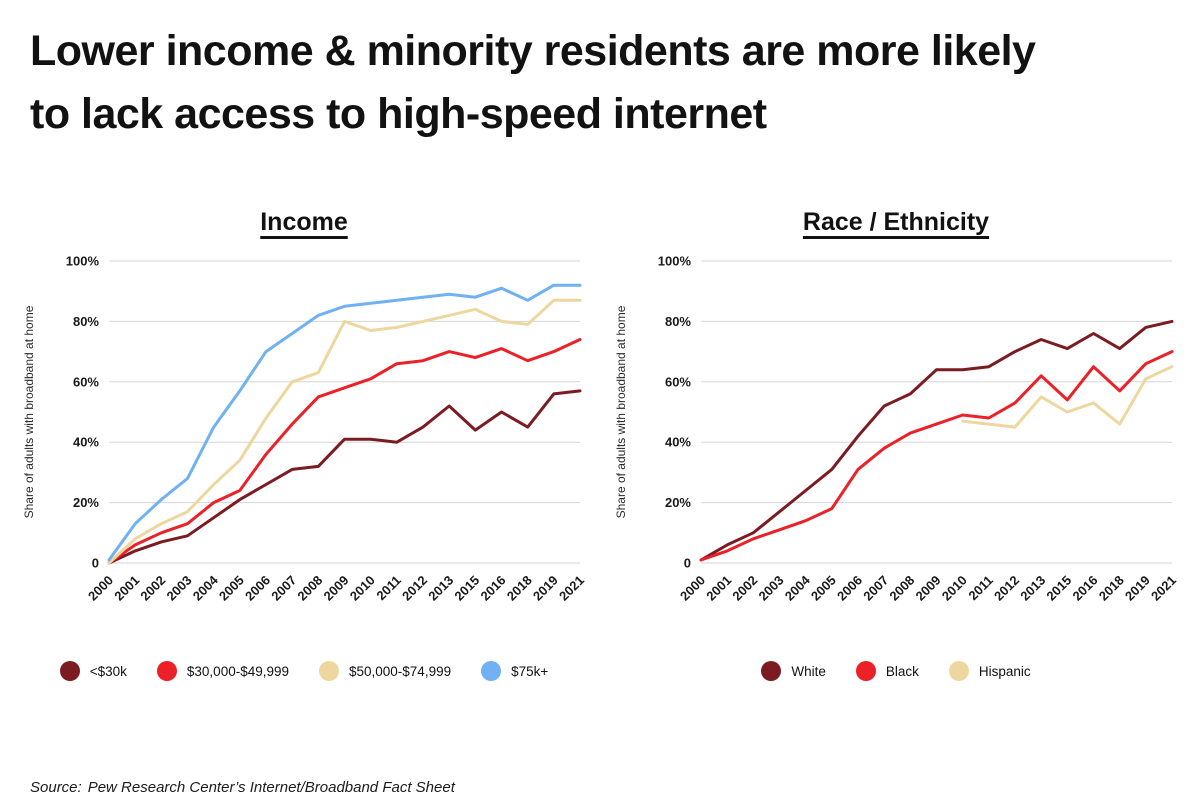 The image size is (1200, 810). I want to click on race-ethnicity-legend: White Black Hispanic, so click(896, 671).